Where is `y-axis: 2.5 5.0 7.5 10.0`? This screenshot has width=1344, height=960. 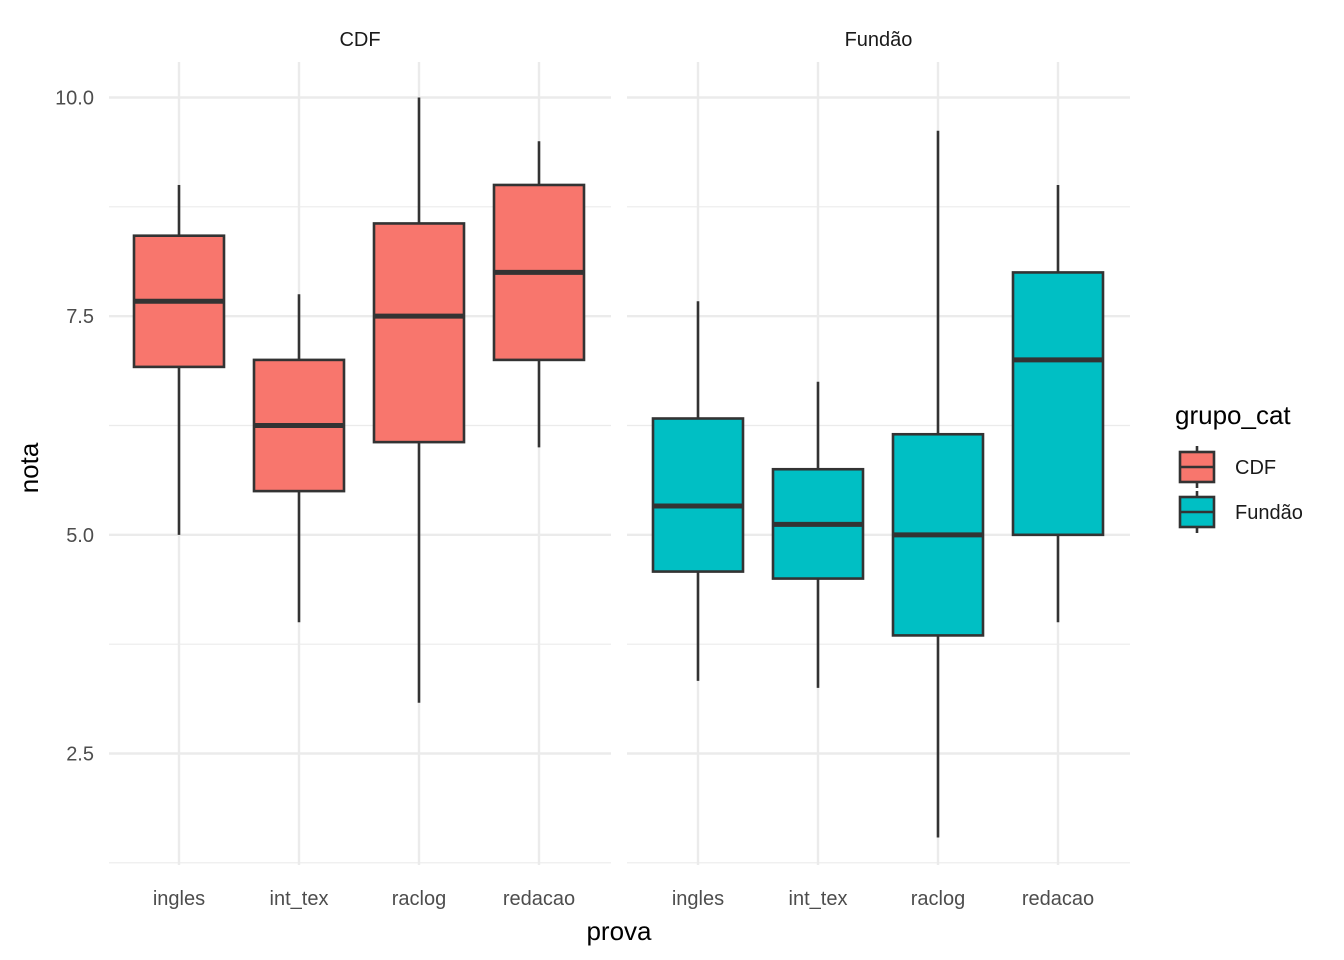
y-axis: 2.5 5.0 7.5 10.0 is located at coordinates (74, 427).